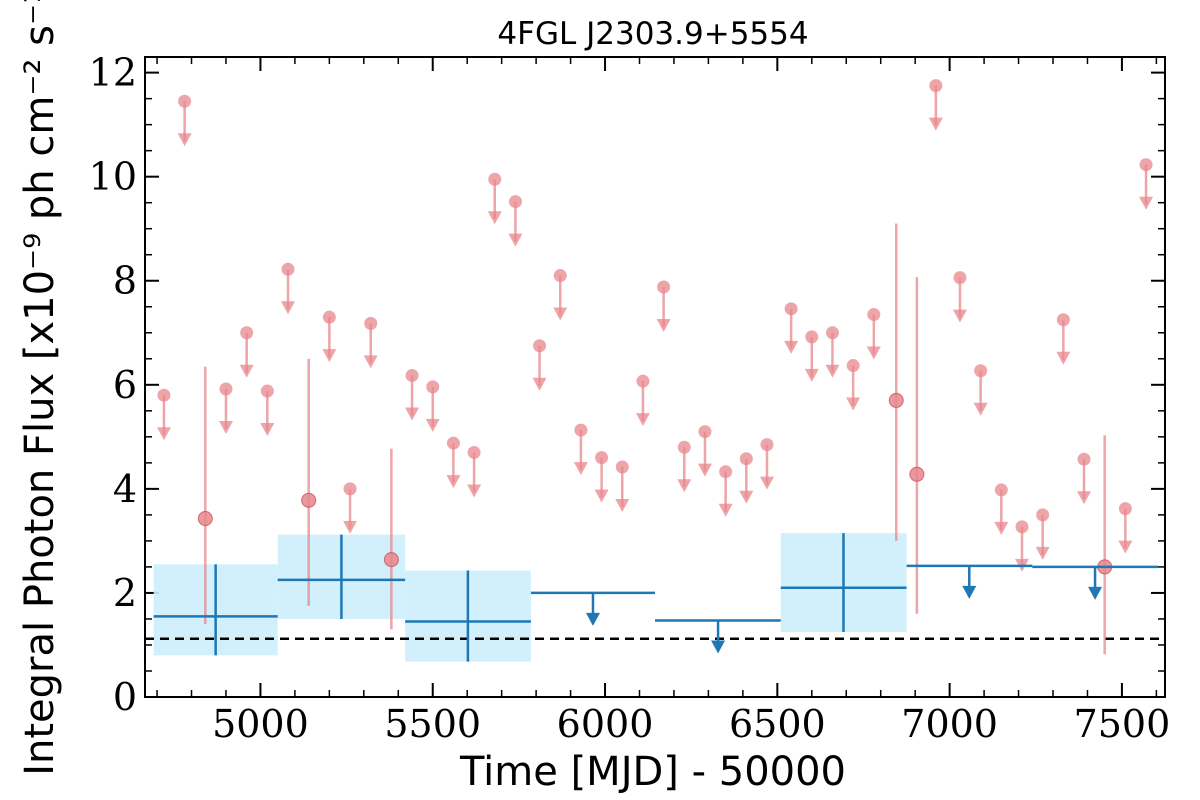  What do you see at coordinates (125, 385) in the screenshot?
I see `y-tick-label: 6` at bounding box center [125, 385].